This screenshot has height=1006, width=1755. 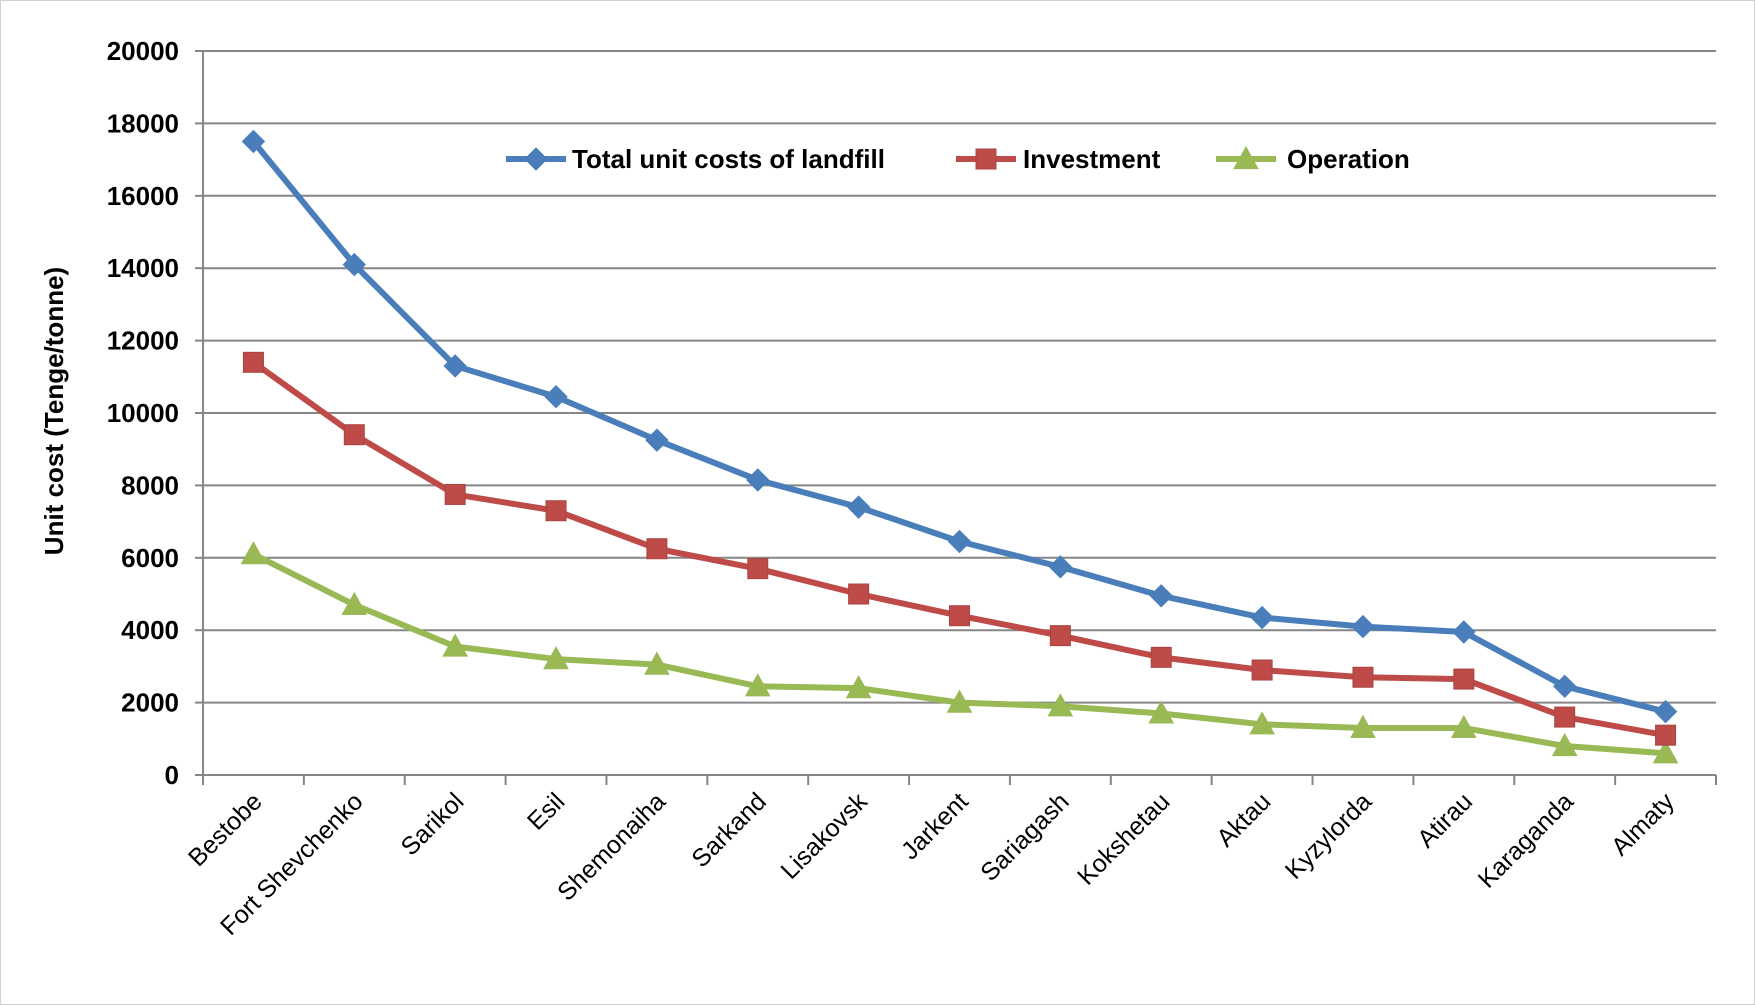 I want to click on legend-label: Operation, so click(x=1348, y=159).